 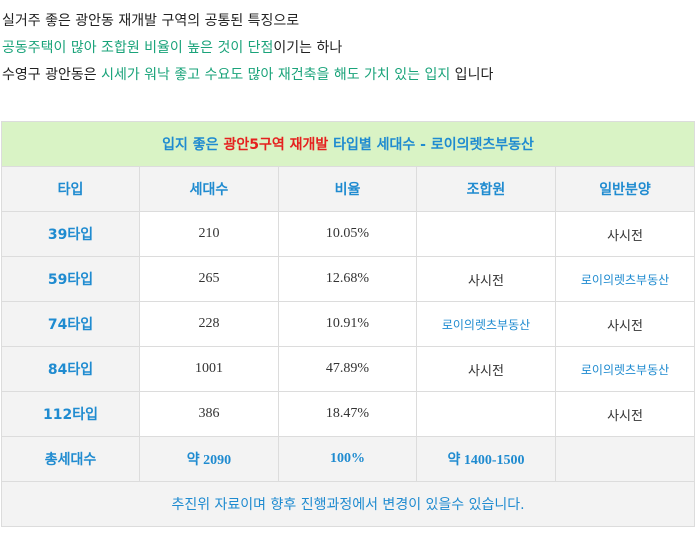 What do you see at coordinates (52, 75) in the screenshot?
I see `intro-line-3-prefix: 수영구 광안동은` at bounding box center [52, 75].